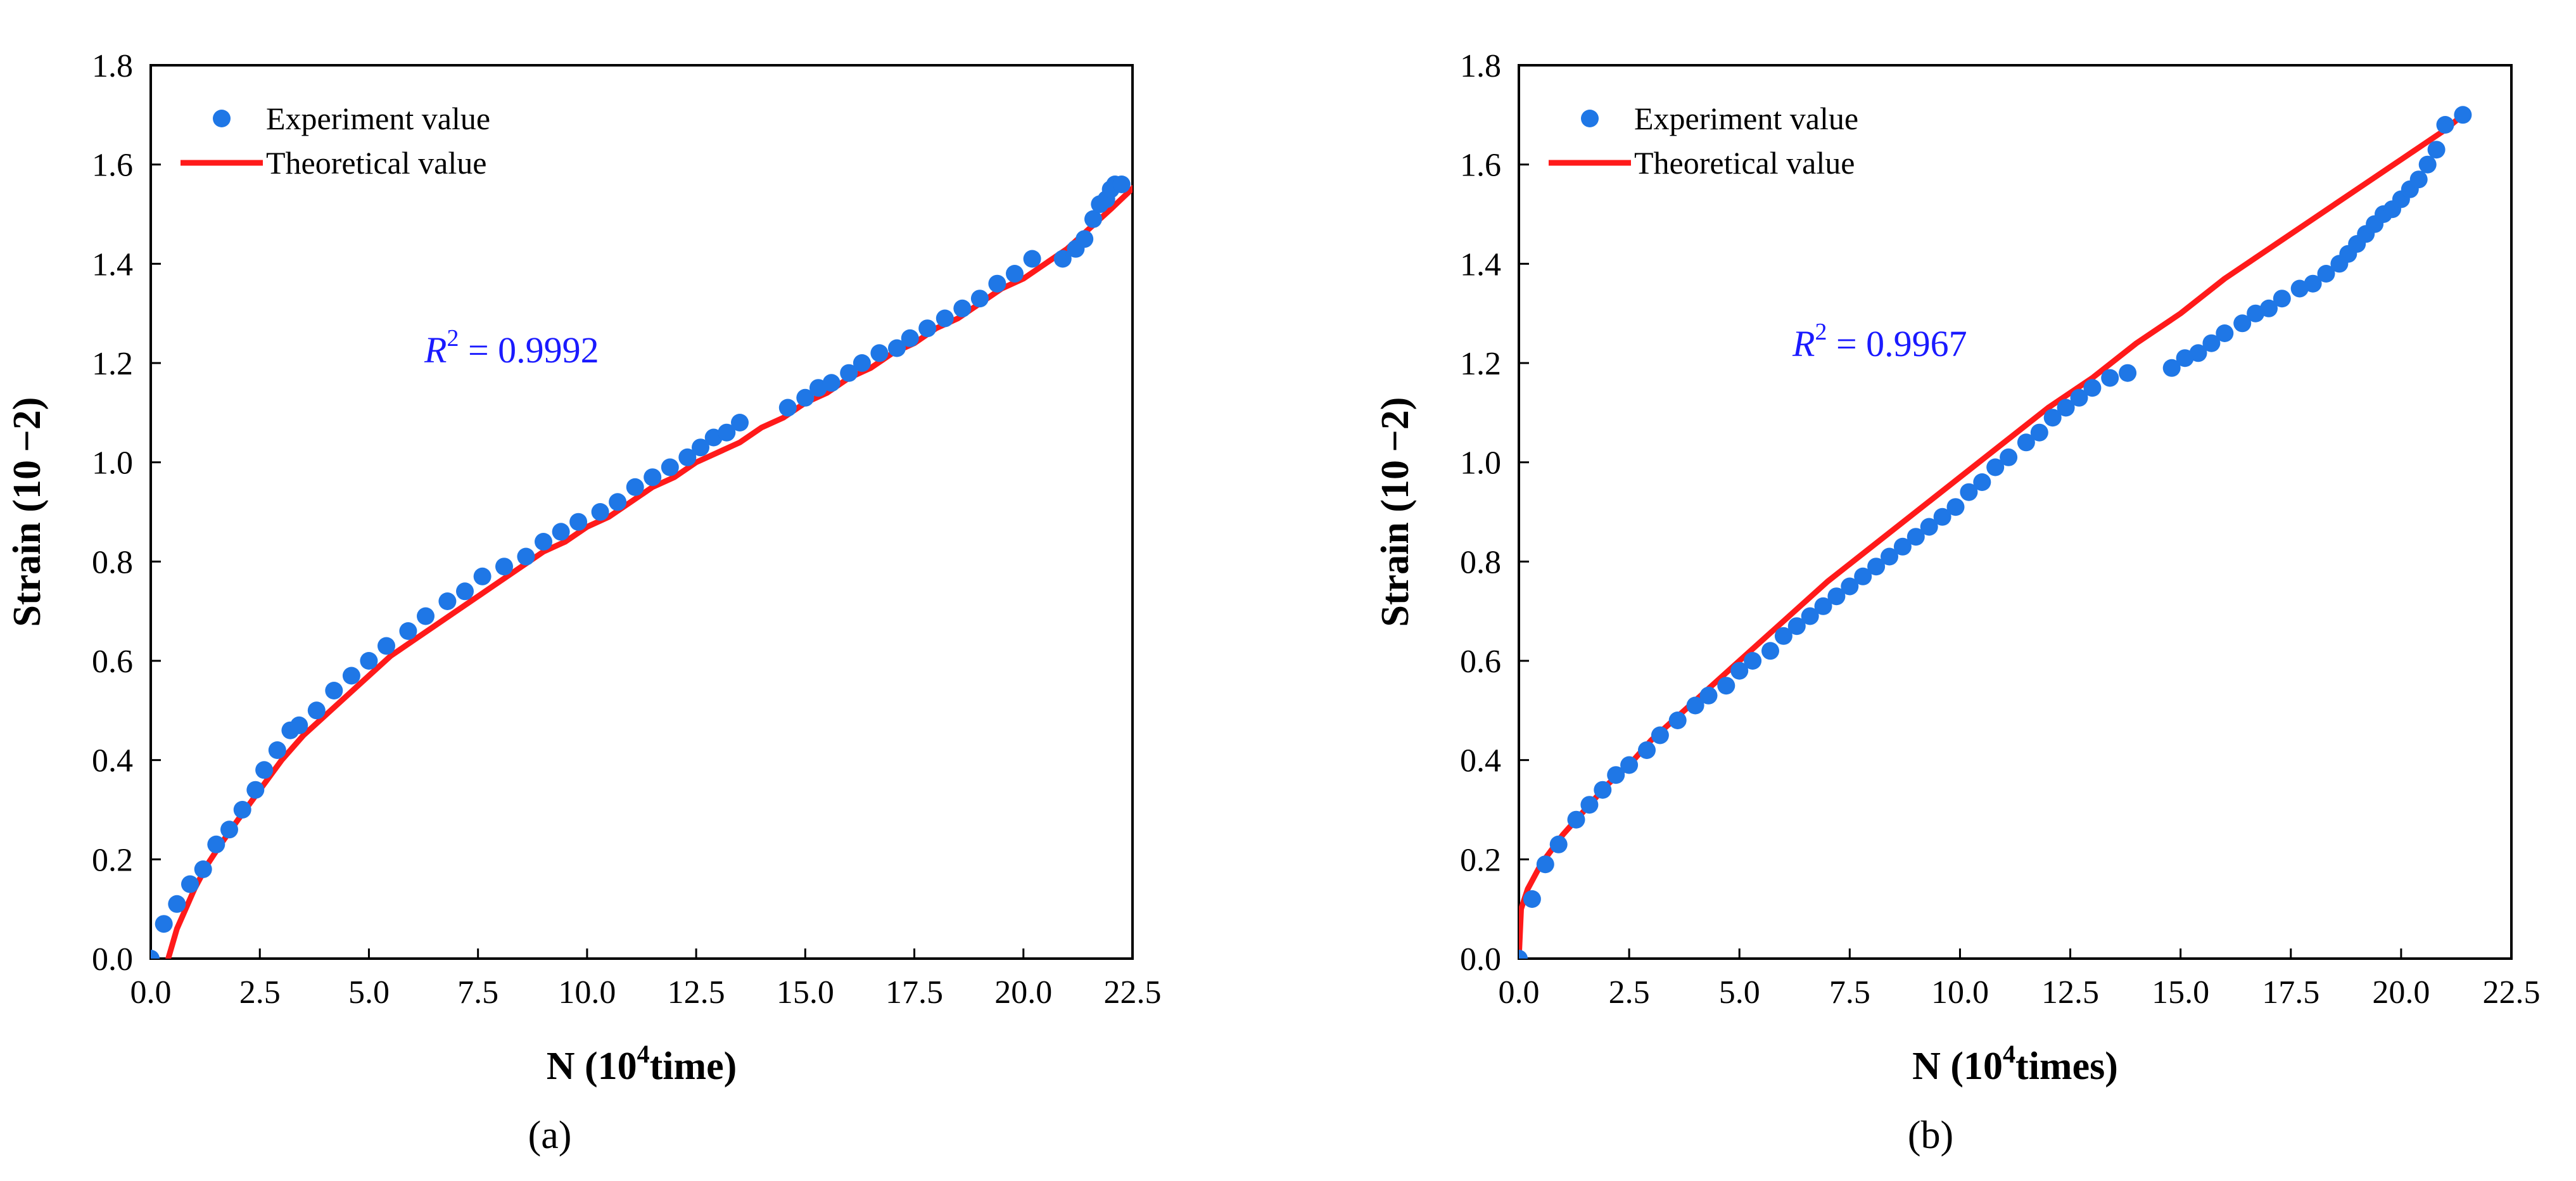  What do you see at coordinates (2290, 992) in the screenshot?
I see `x-tick-label: 17.5` at bounding box center [2290, 992].